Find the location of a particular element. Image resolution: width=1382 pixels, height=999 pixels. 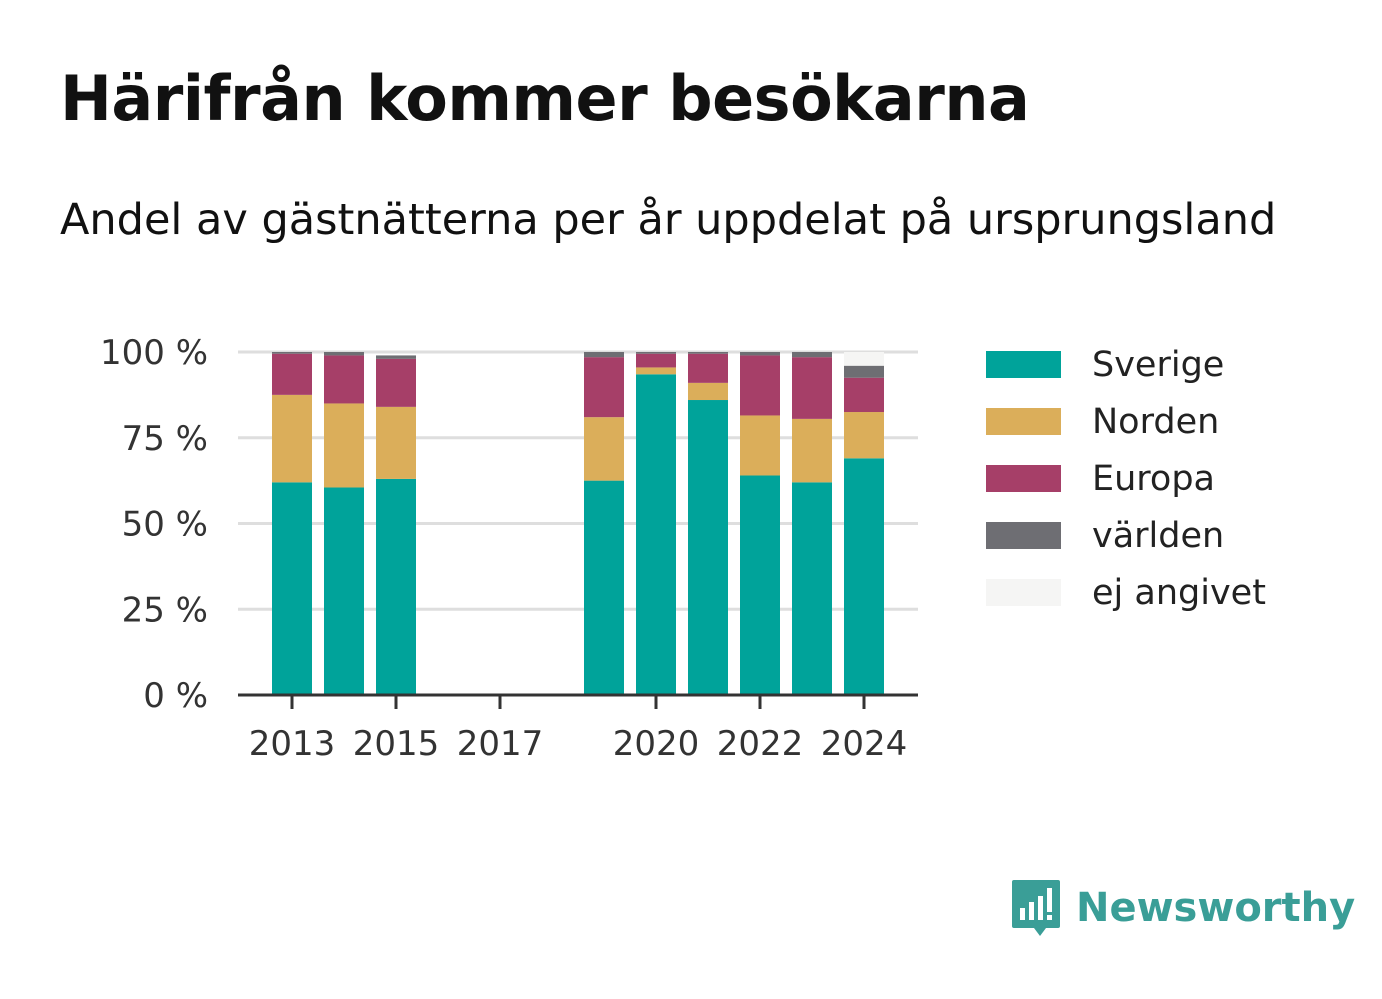

legend-label: världen is located at coordinates (1158, 535).